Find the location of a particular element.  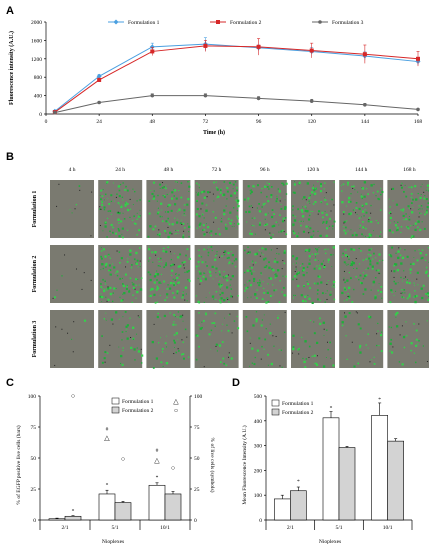

micrograph-image is located at coordinates (264, 209).